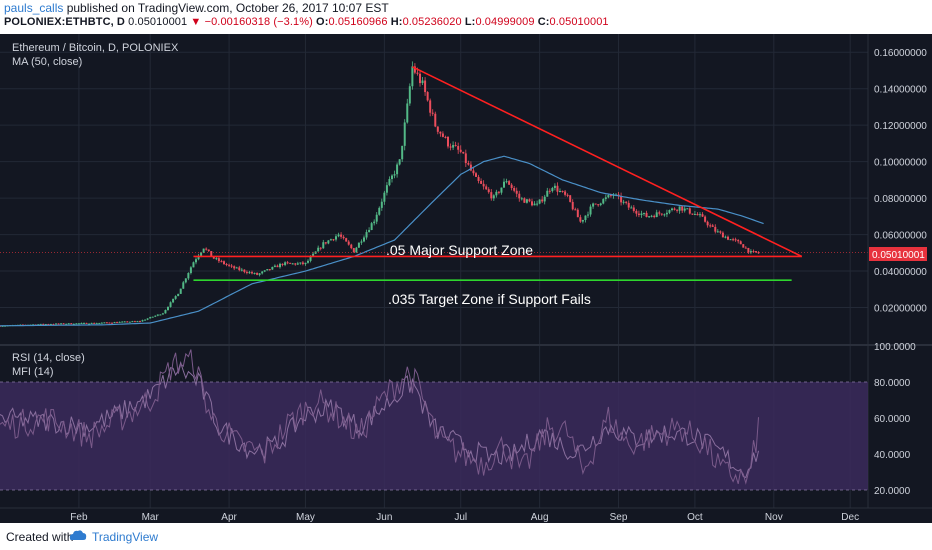 The height and width of the screenshot is (550, 932). Describe the element at coordinates (95, 48) in the screenshot. I see `pane-title: Ethereum / Bitcoin, D, POLONIEX` at that location.